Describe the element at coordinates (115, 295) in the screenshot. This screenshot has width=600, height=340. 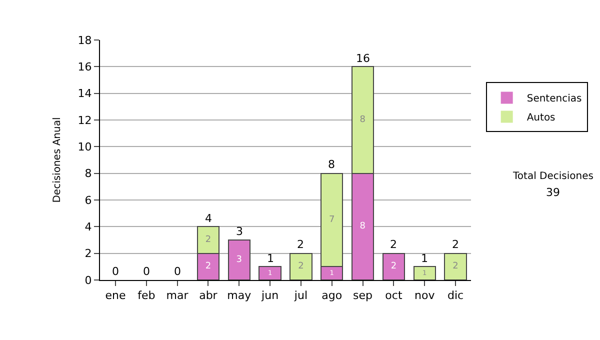
I see `x-tick-label: ene` at that location.